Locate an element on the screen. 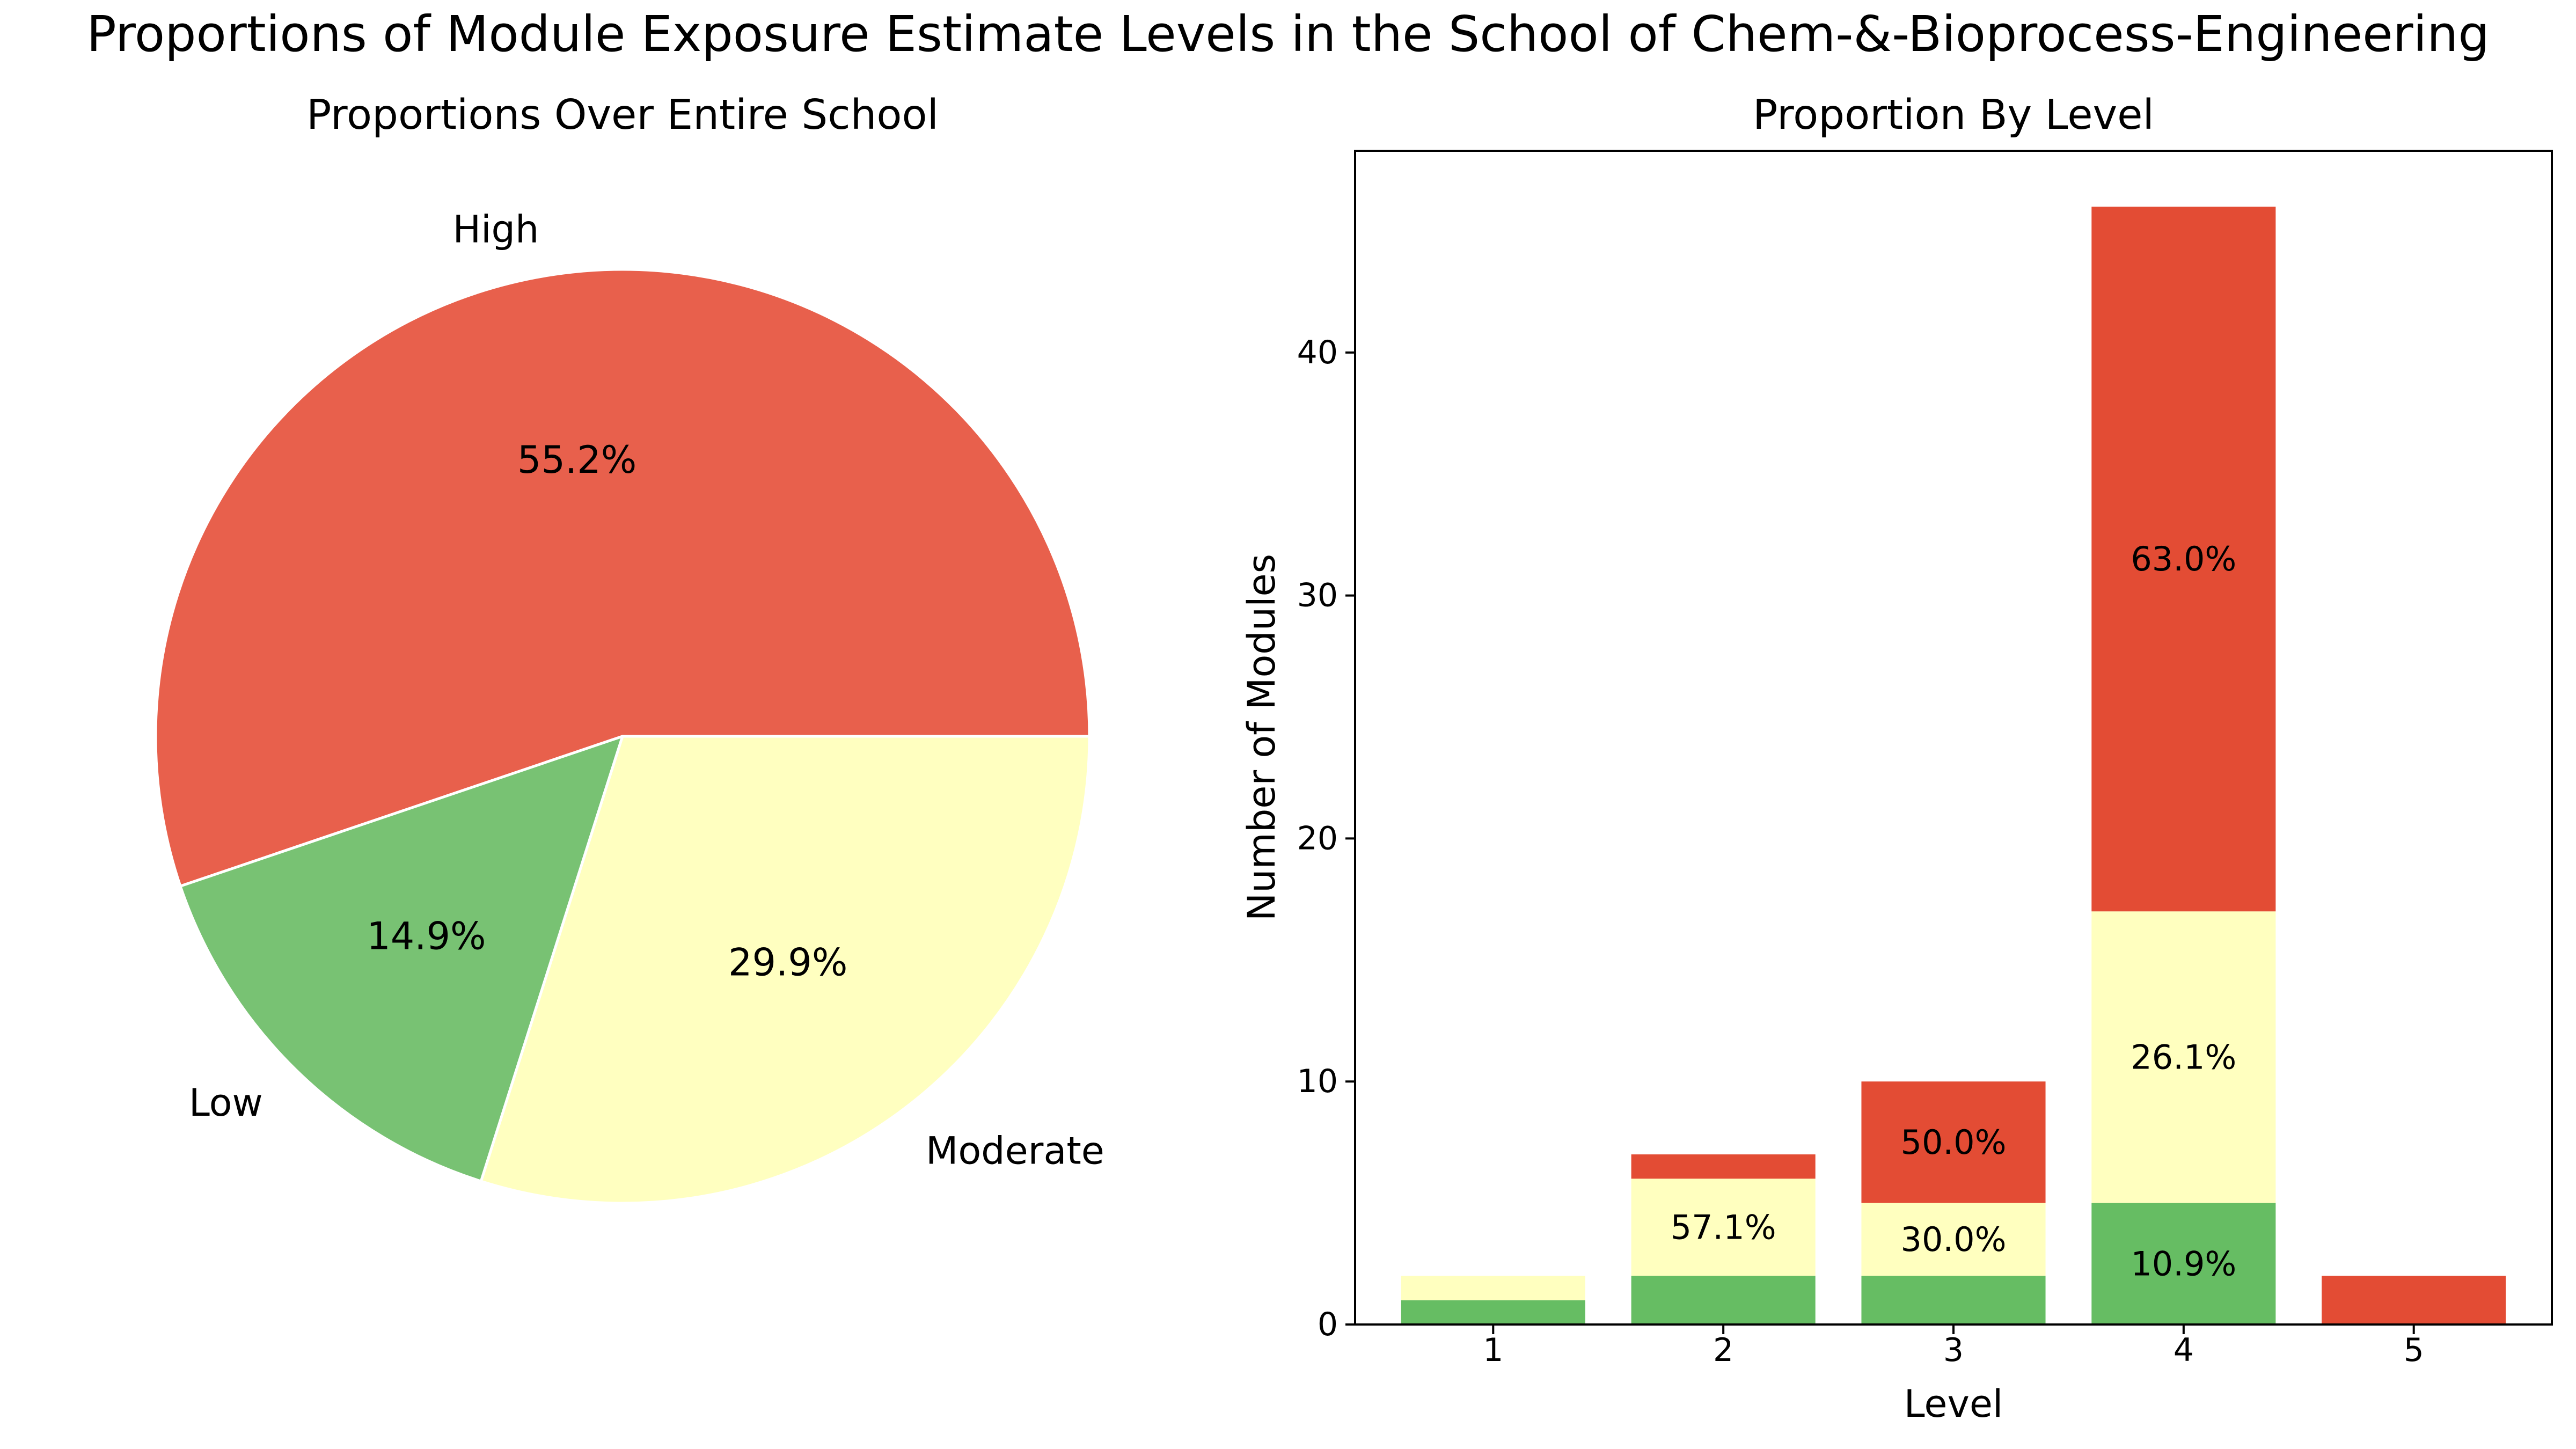 This screenshot has height=1449, width=2576. bar-data-label-level-4-moderate: 26.1% is located at coordinates (2183, 1057).